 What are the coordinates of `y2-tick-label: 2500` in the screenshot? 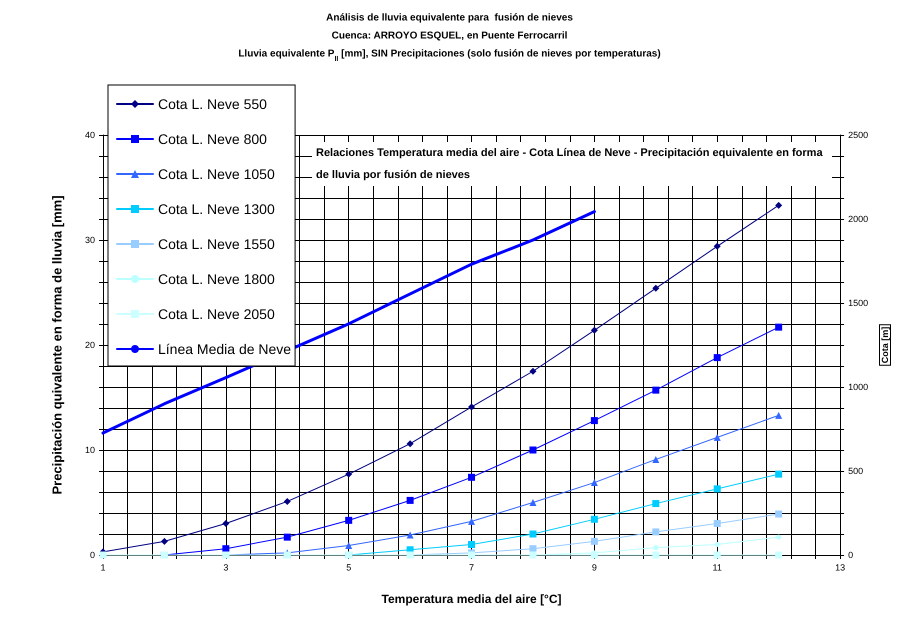 It's located at (858, 135).